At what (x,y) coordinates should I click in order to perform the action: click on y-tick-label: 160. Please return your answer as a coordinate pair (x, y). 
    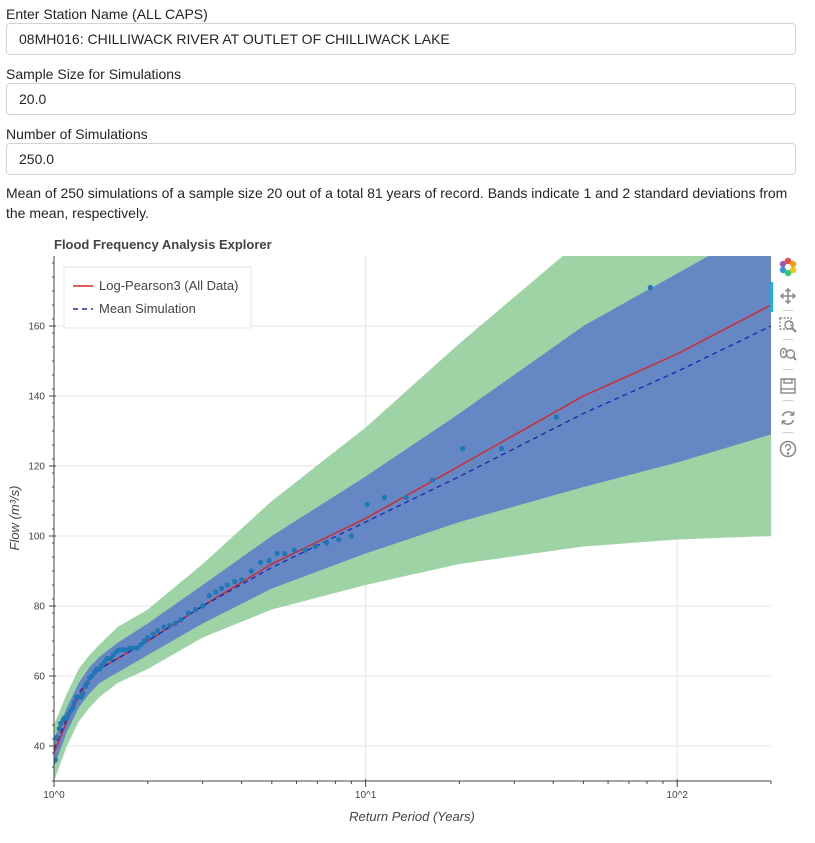
    Looking at the image, I should click on (36, 327).